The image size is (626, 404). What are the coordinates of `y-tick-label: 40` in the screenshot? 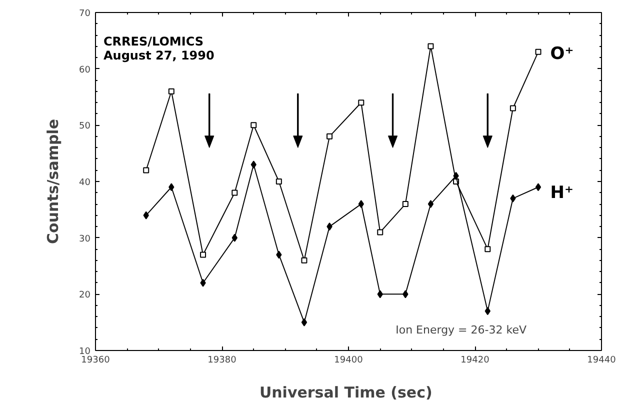 It's located at (85, 183).